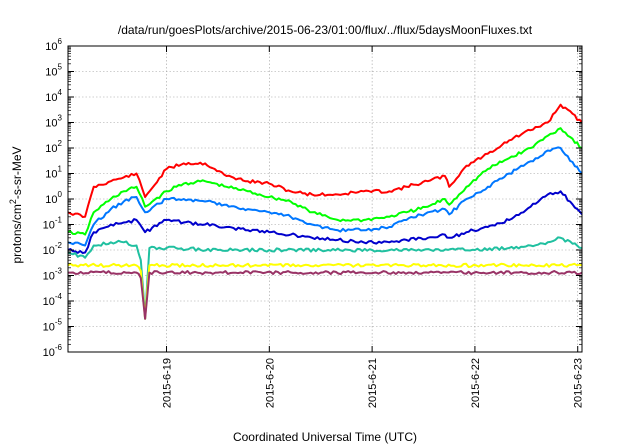  What do you see at coordinates (476, 383) in the screenshot?
I see `x-tick-label: 2015-6-22` at bounding box center [476, 383].